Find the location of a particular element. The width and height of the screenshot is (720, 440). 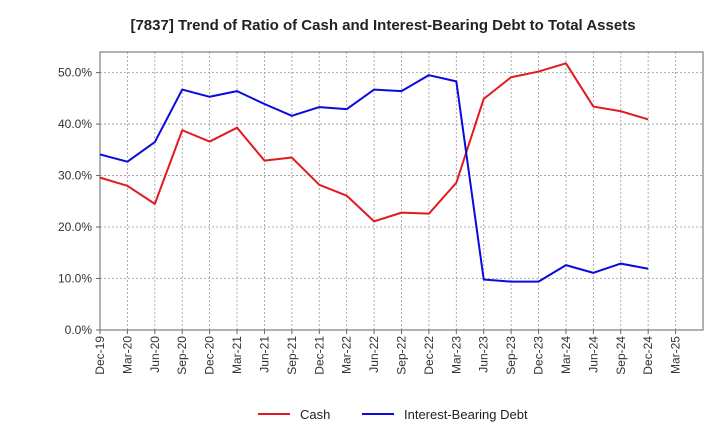

x-tick-label: Sep-20 is located at coordinates (182, 355).